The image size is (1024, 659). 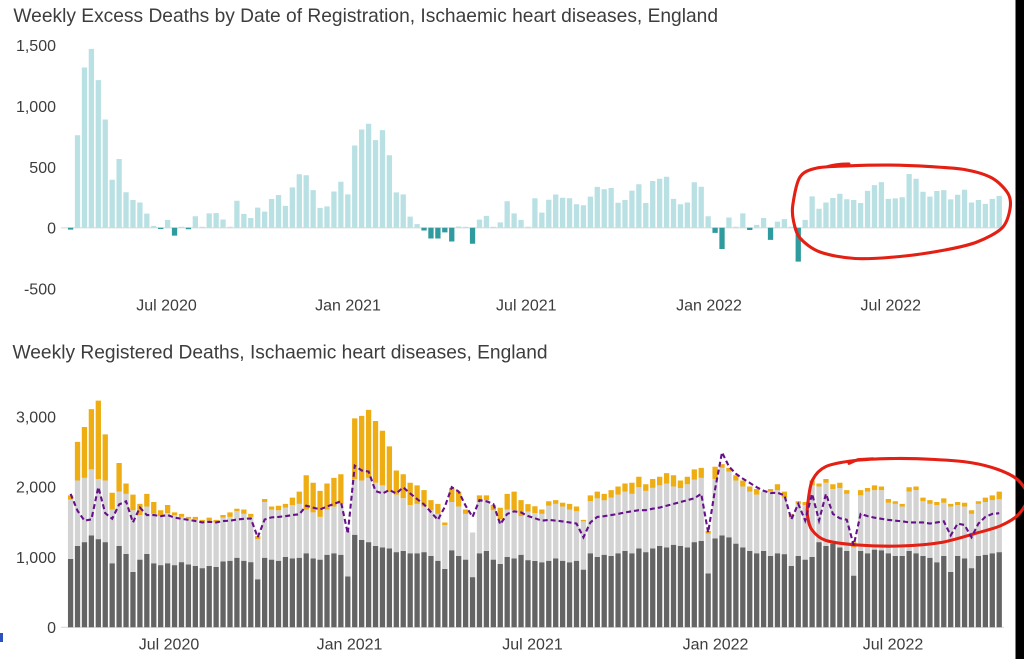 I want to click on svg-text: 500, so click(x=42, y=168).